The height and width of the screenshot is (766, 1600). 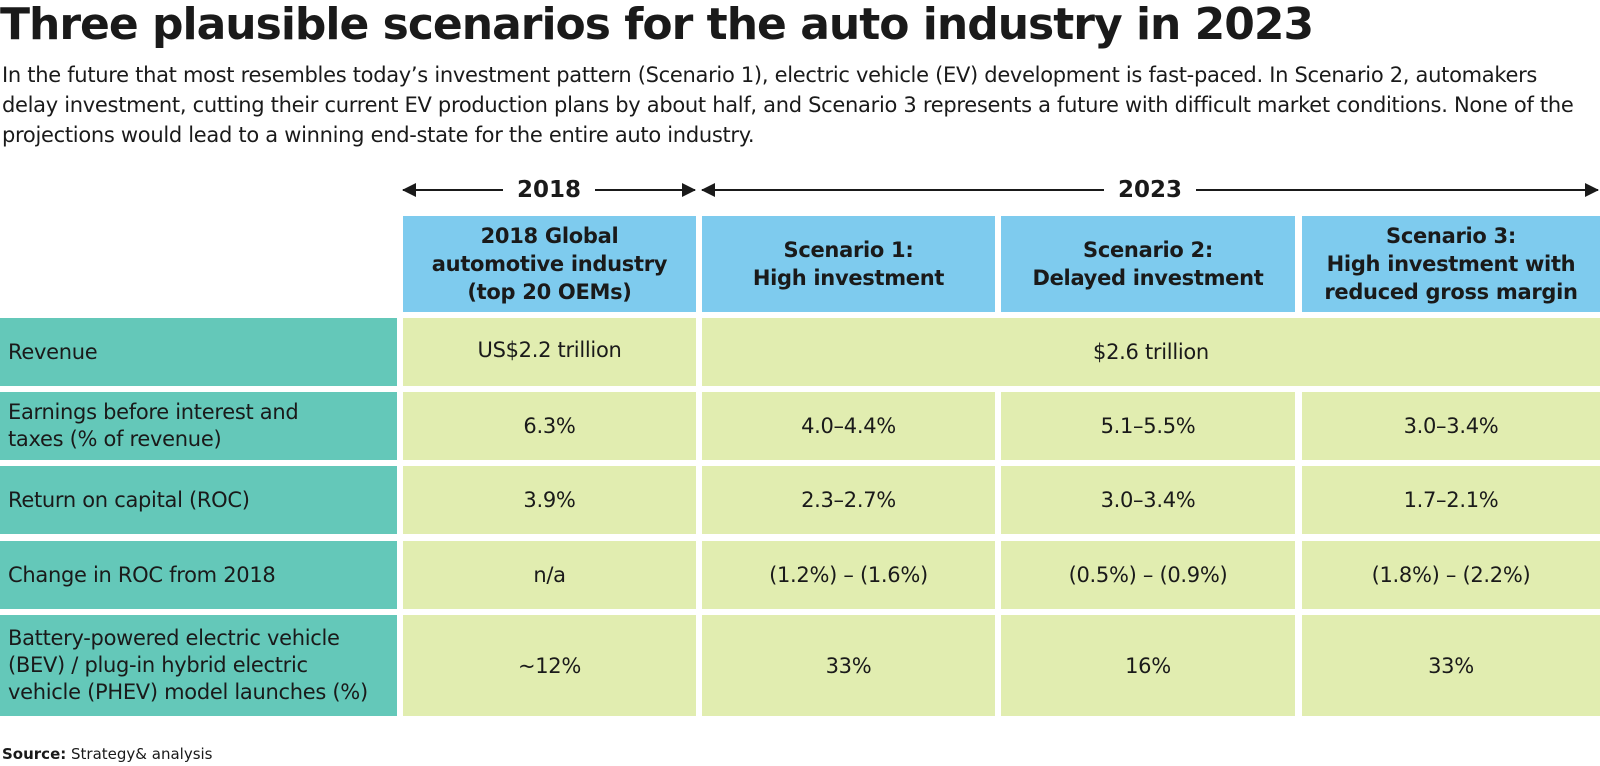 I want to click on cell-bev-scenario-1: 33%, so click(x=848, y=665).